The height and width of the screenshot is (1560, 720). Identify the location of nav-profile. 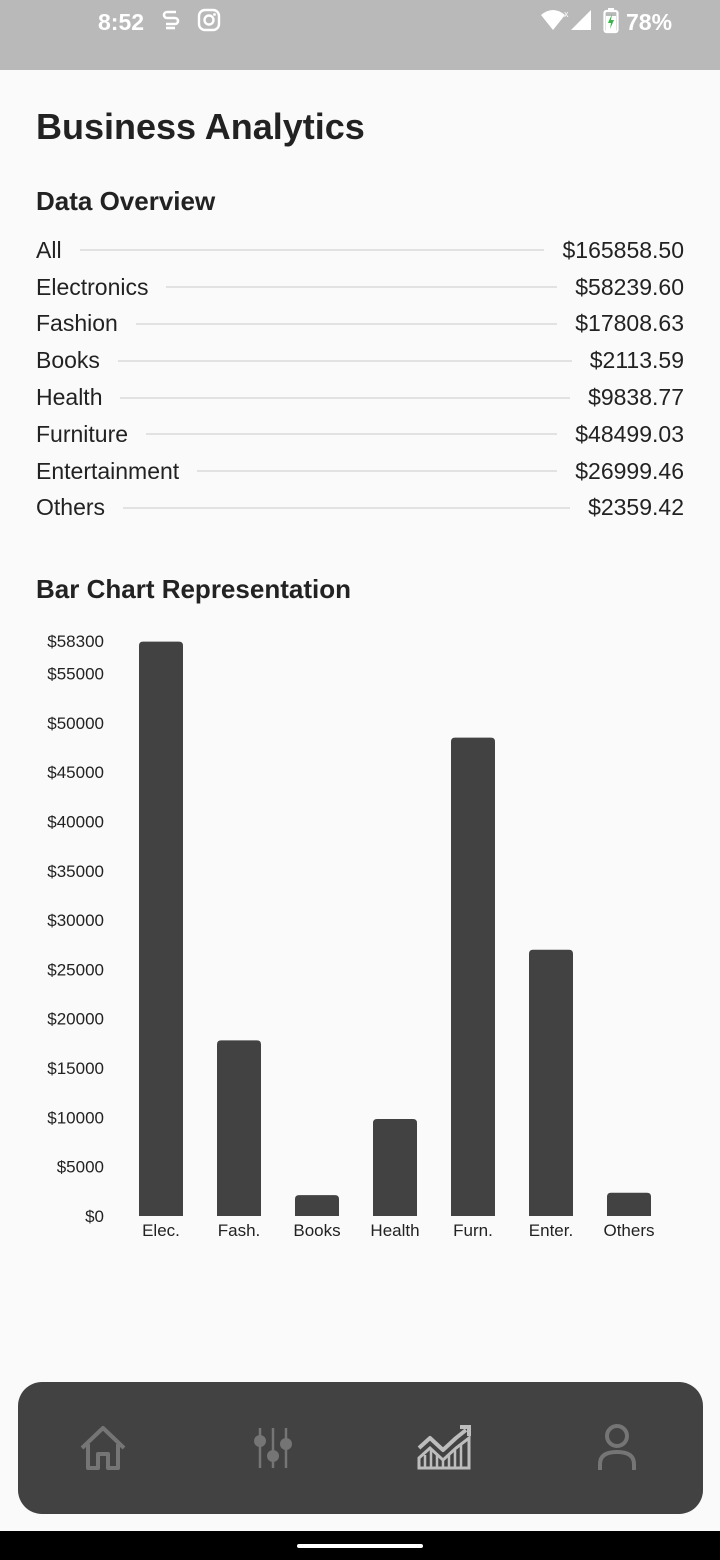
(617, 1449).